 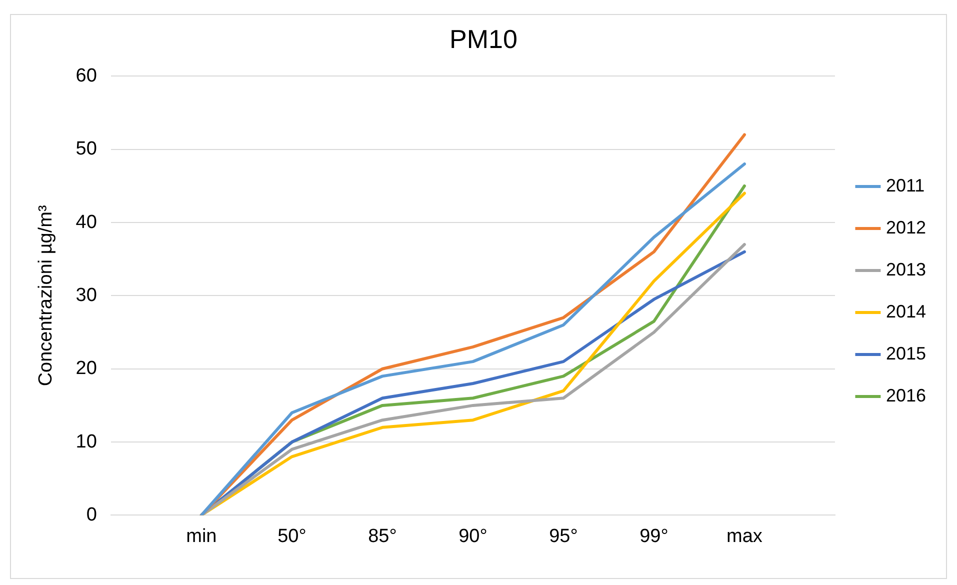 What do you see at coordinates (382, 536) in the screenshot?
I see `x-tick-label: 85°` at bounding box center [382, 536].